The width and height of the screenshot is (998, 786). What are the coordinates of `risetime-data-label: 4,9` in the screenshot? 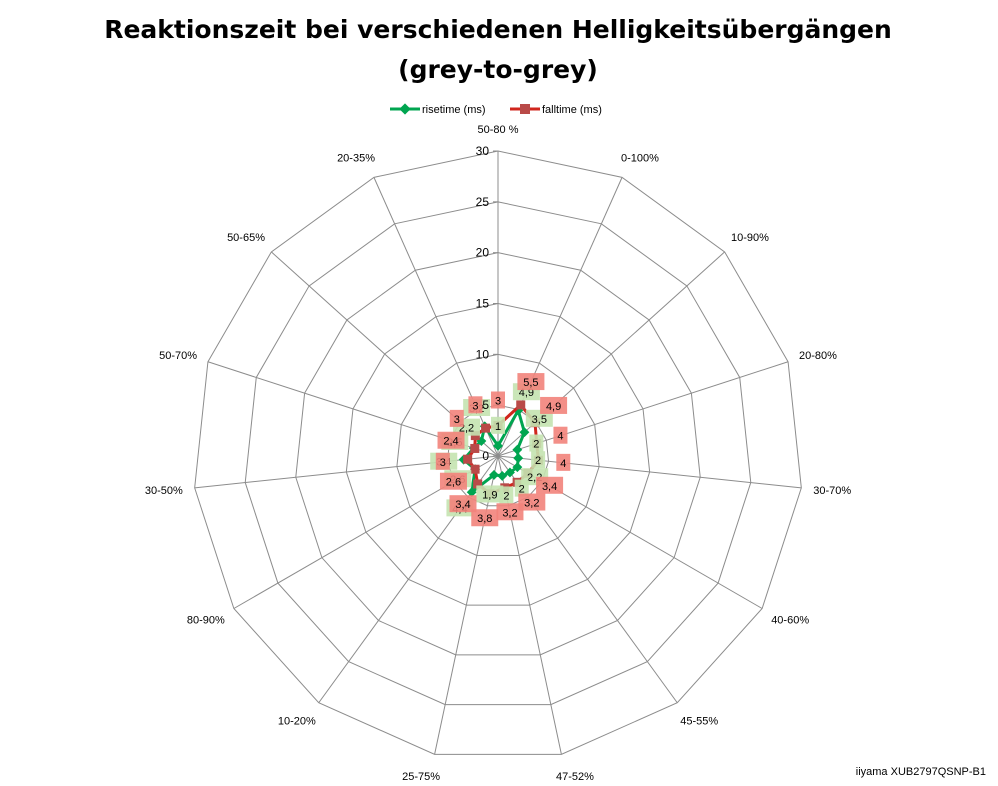 It's located at (526, 393).